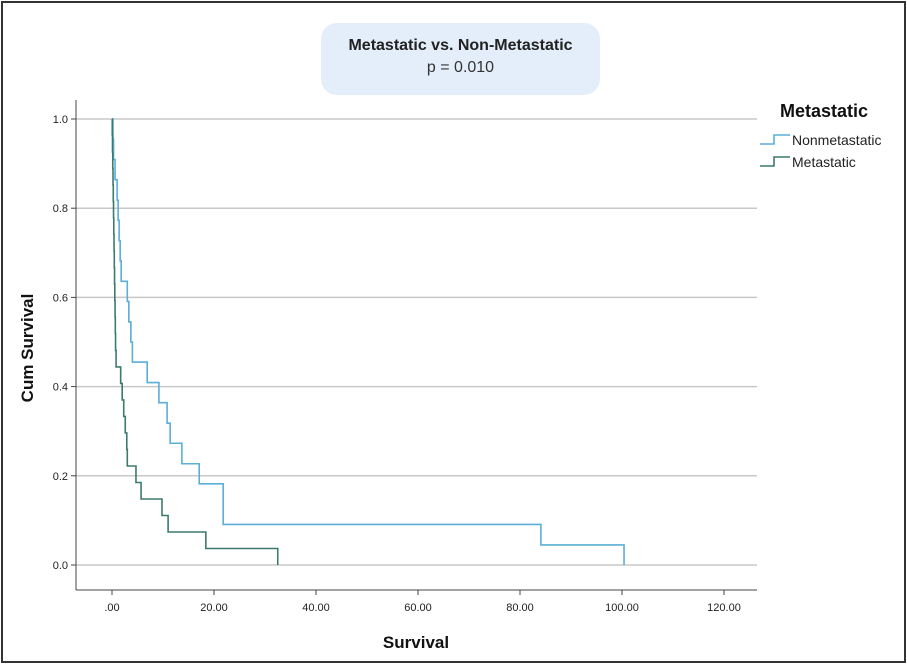 The width and height of the screenshot is (907, 664). Describe the element at coordinates (195, 341) in the screenshot. I see `survival-curve-metastatic` at that location.